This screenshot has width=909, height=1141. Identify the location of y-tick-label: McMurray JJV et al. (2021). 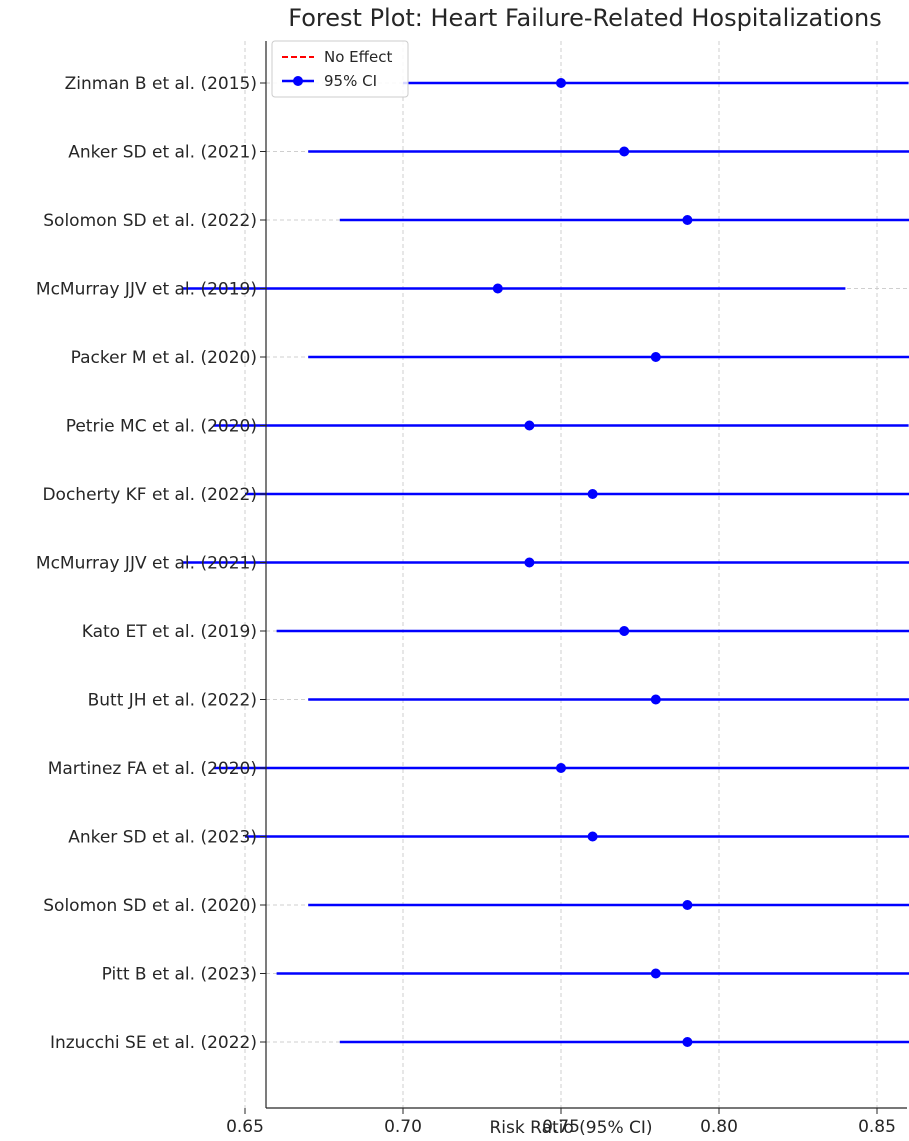
(146, 564).